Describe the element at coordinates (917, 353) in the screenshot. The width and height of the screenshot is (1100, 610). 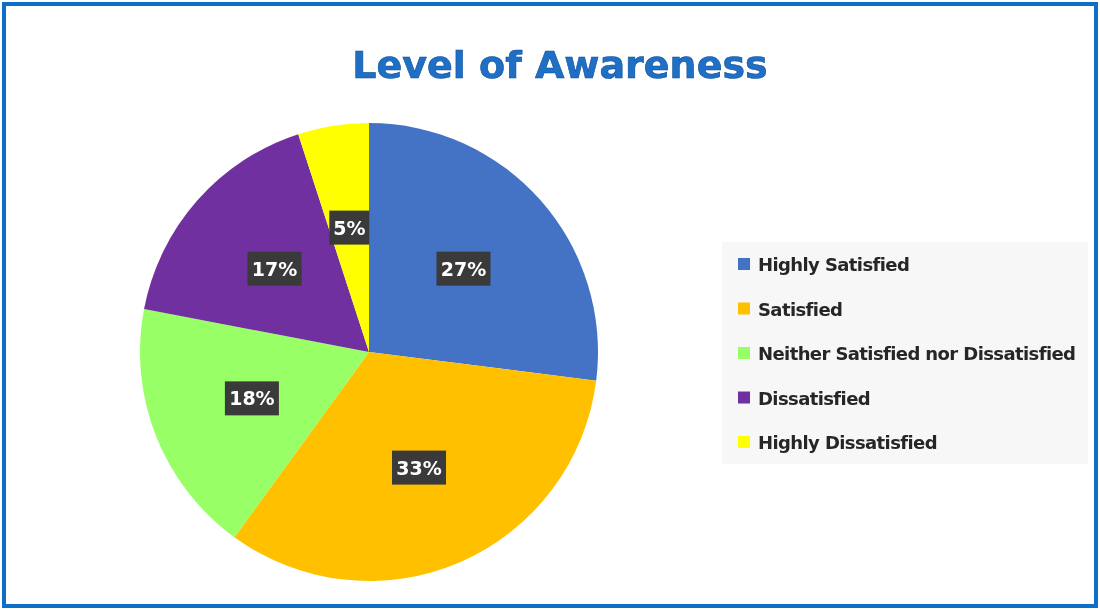
I see `legend-label: Neither Satisfied nor Dissatisfied` at that location.